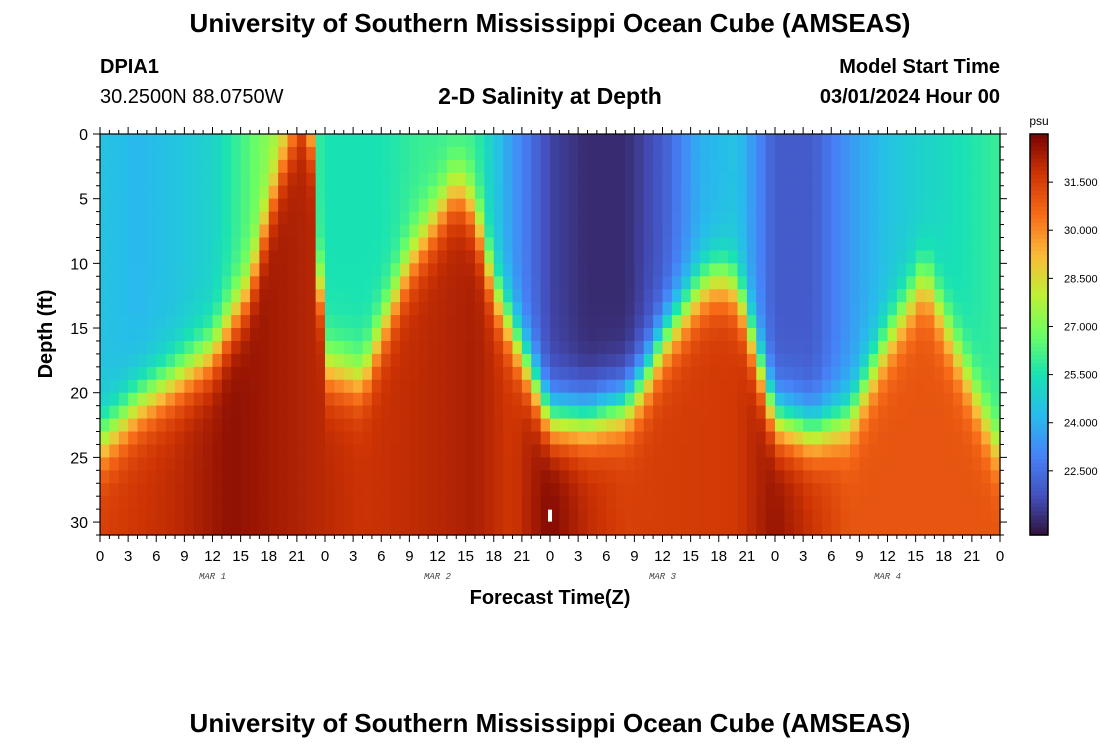 The width and height of the screenshot is (1100, 750). I want to click on colorbar-tick-label: 22.500, so click(1081, 472).